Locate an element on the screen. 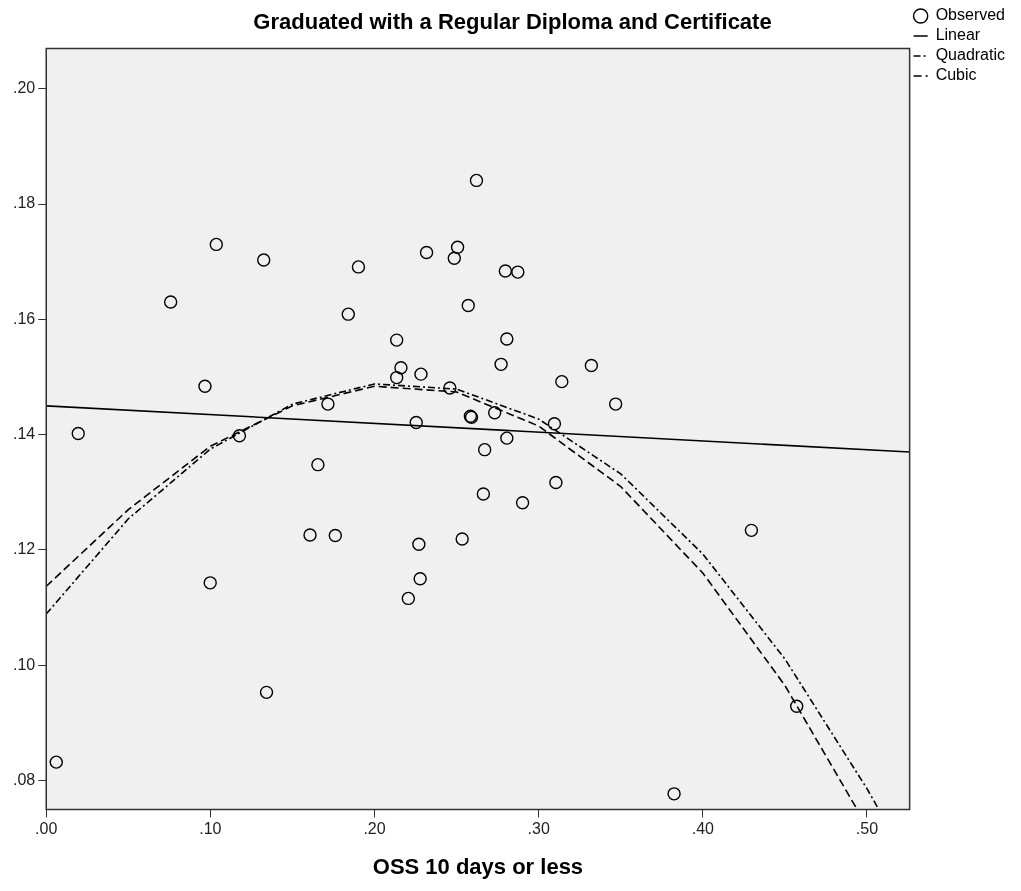 Image resolution: width=1021 pixels, height=891 pixels. y-tick-label: .10 is located at coordinates (24, 664).